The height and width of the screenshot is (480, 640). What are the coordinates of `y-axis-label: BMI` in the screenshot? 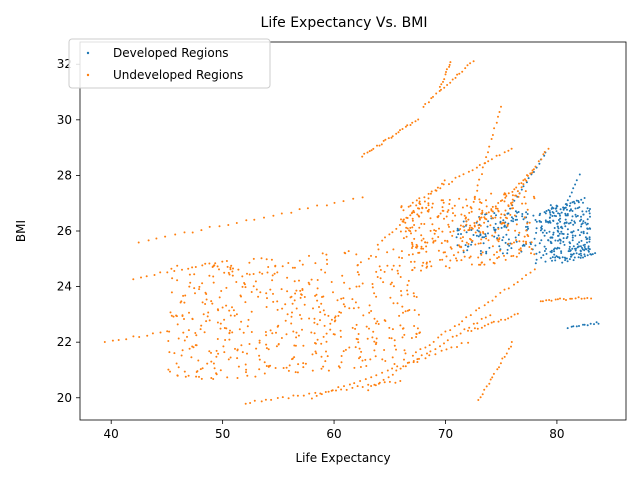 It's located at (21, 231).